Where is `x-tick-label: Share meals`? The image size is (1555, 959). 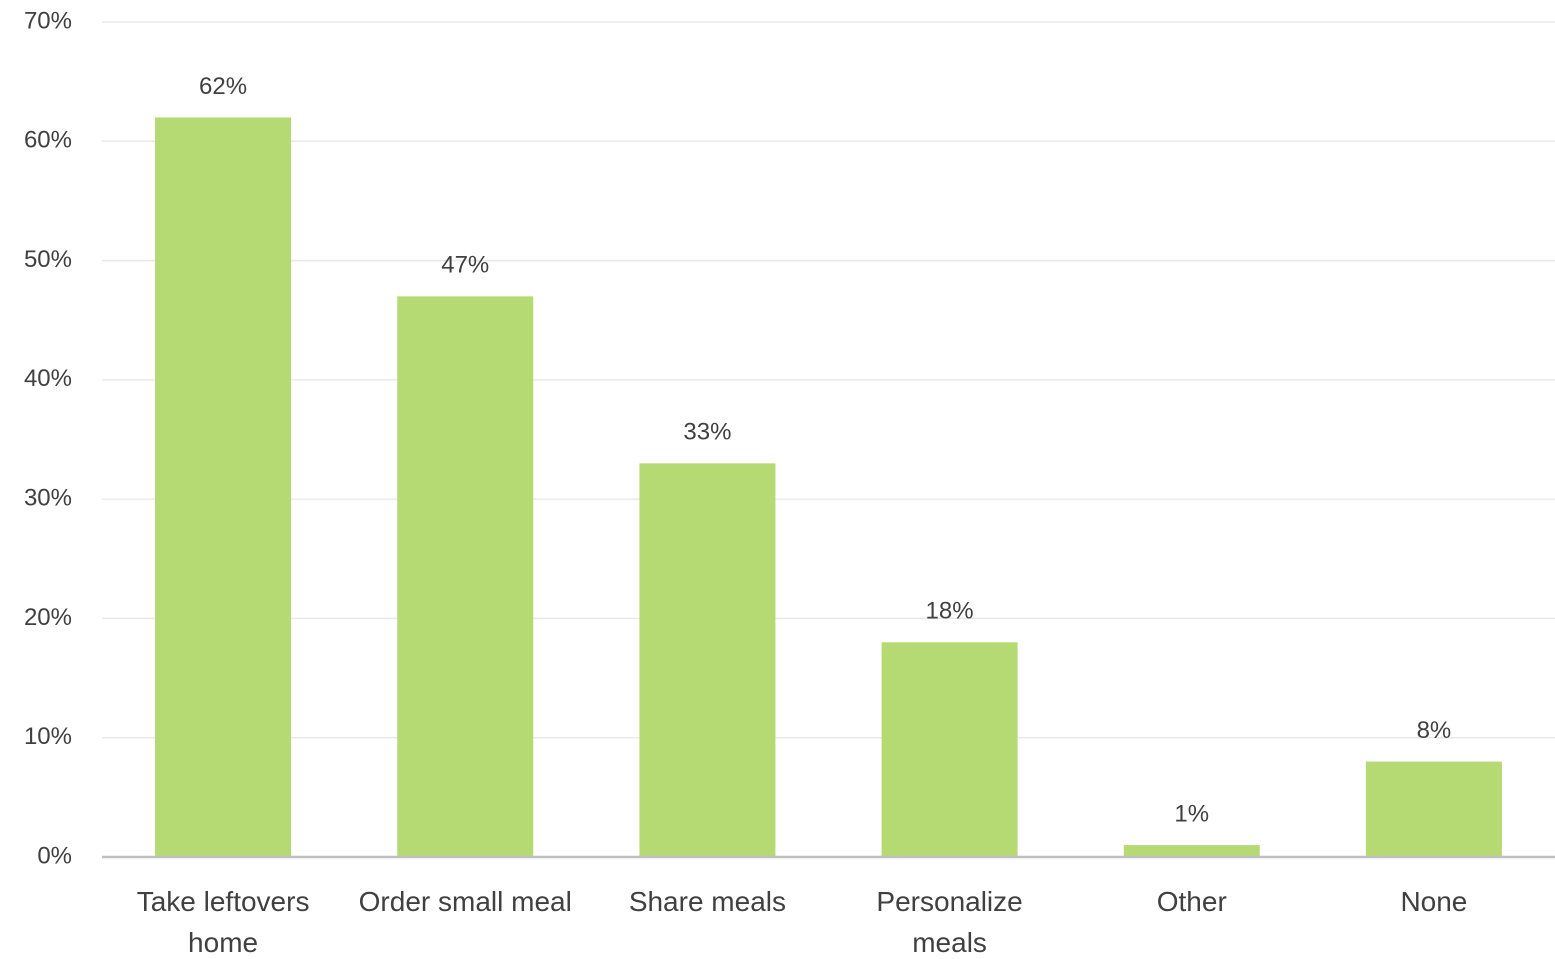 x-tick-label: Share meals is located at coordinates (707, 901).